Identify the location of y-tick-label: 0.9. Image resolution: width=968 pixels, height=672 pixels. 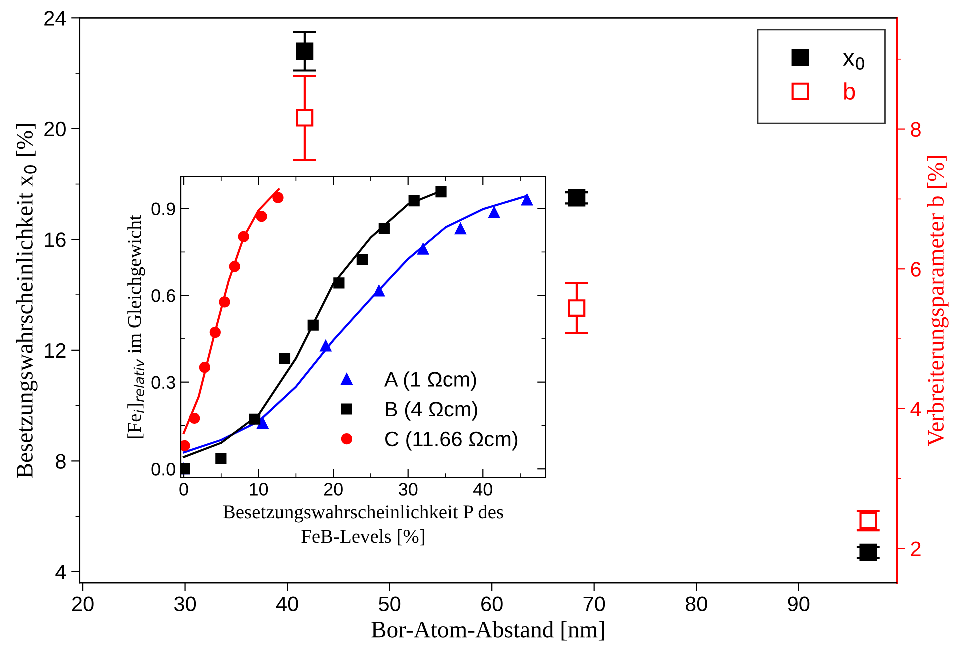
(164, 209).